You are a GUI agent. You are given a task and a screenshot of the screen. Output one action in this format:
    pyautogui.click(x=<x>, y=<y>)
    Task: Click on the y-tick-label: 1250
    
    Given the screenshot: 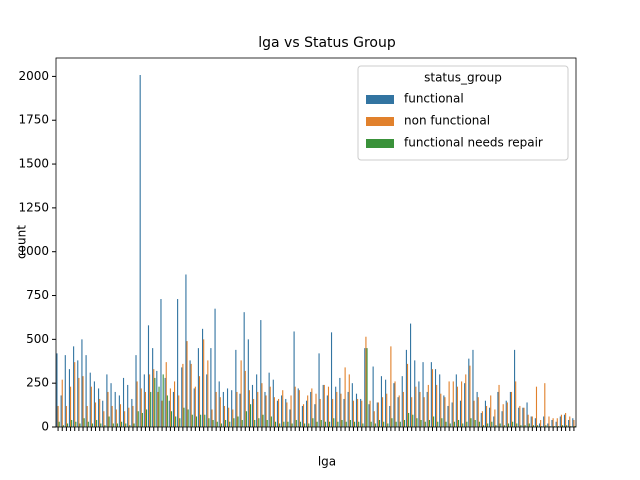 What is the action you would take?
    pyautogui.click(x=33, y=207)
    